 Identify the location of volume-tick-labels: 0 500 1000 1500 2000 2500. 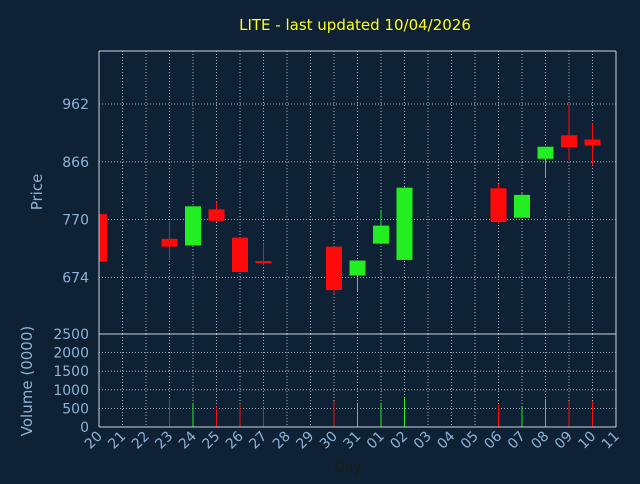
(71, 381).